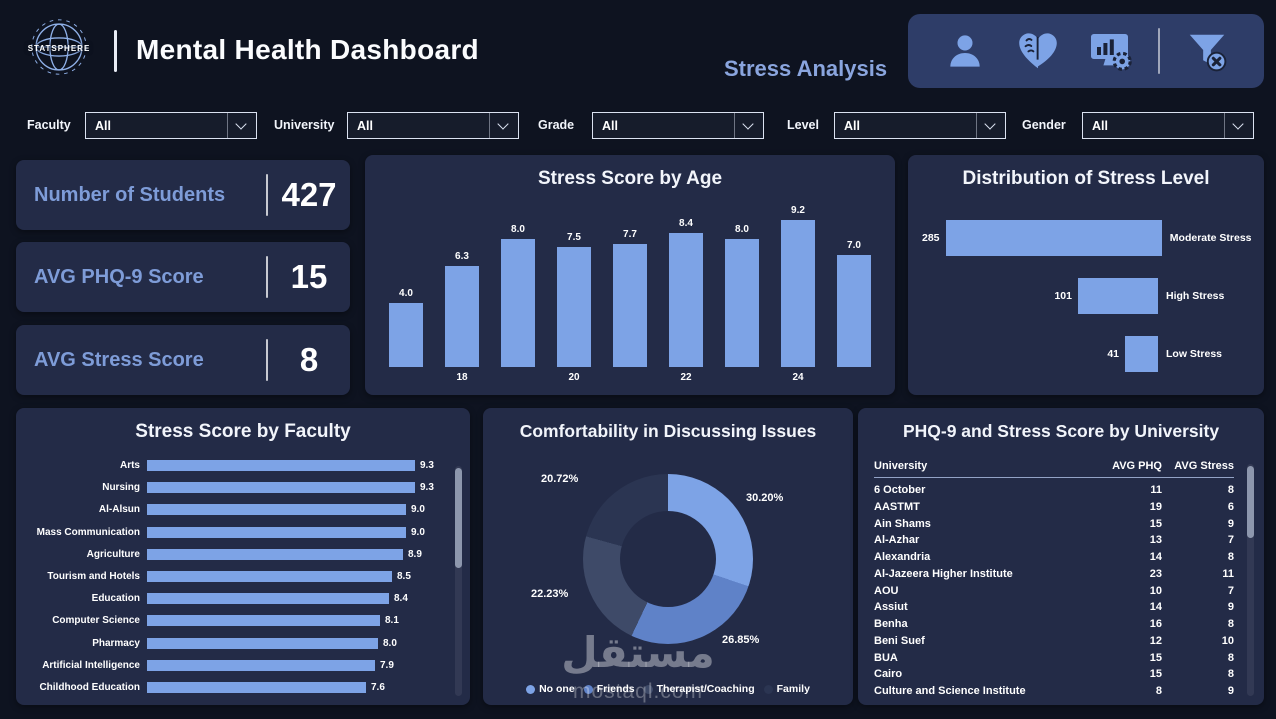 This screenshot has height=719, width=1276. I want to click on table-row: AOU 10 7, so click(1054, 591).